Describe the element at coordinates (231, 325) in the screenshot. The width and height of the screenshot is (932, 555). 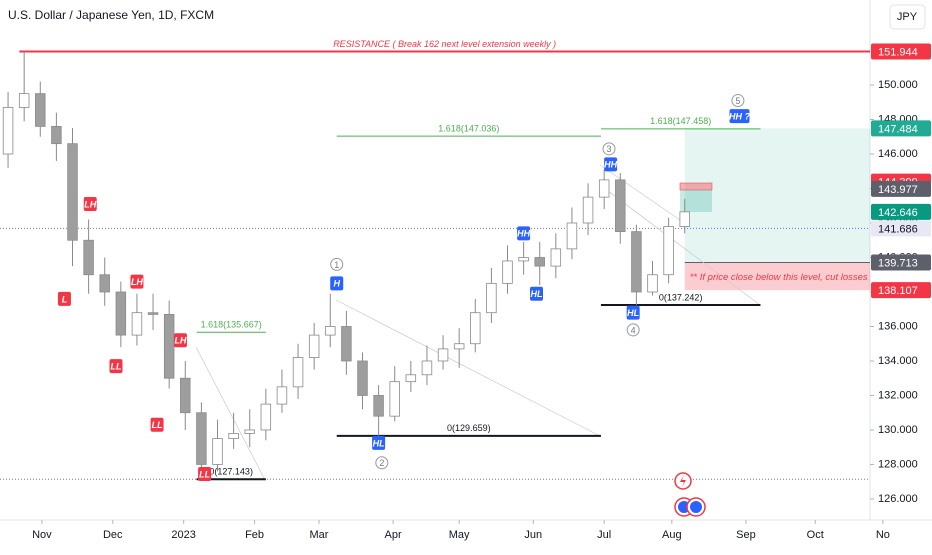
I see `level-label: 1.618(135.667)` at that location.